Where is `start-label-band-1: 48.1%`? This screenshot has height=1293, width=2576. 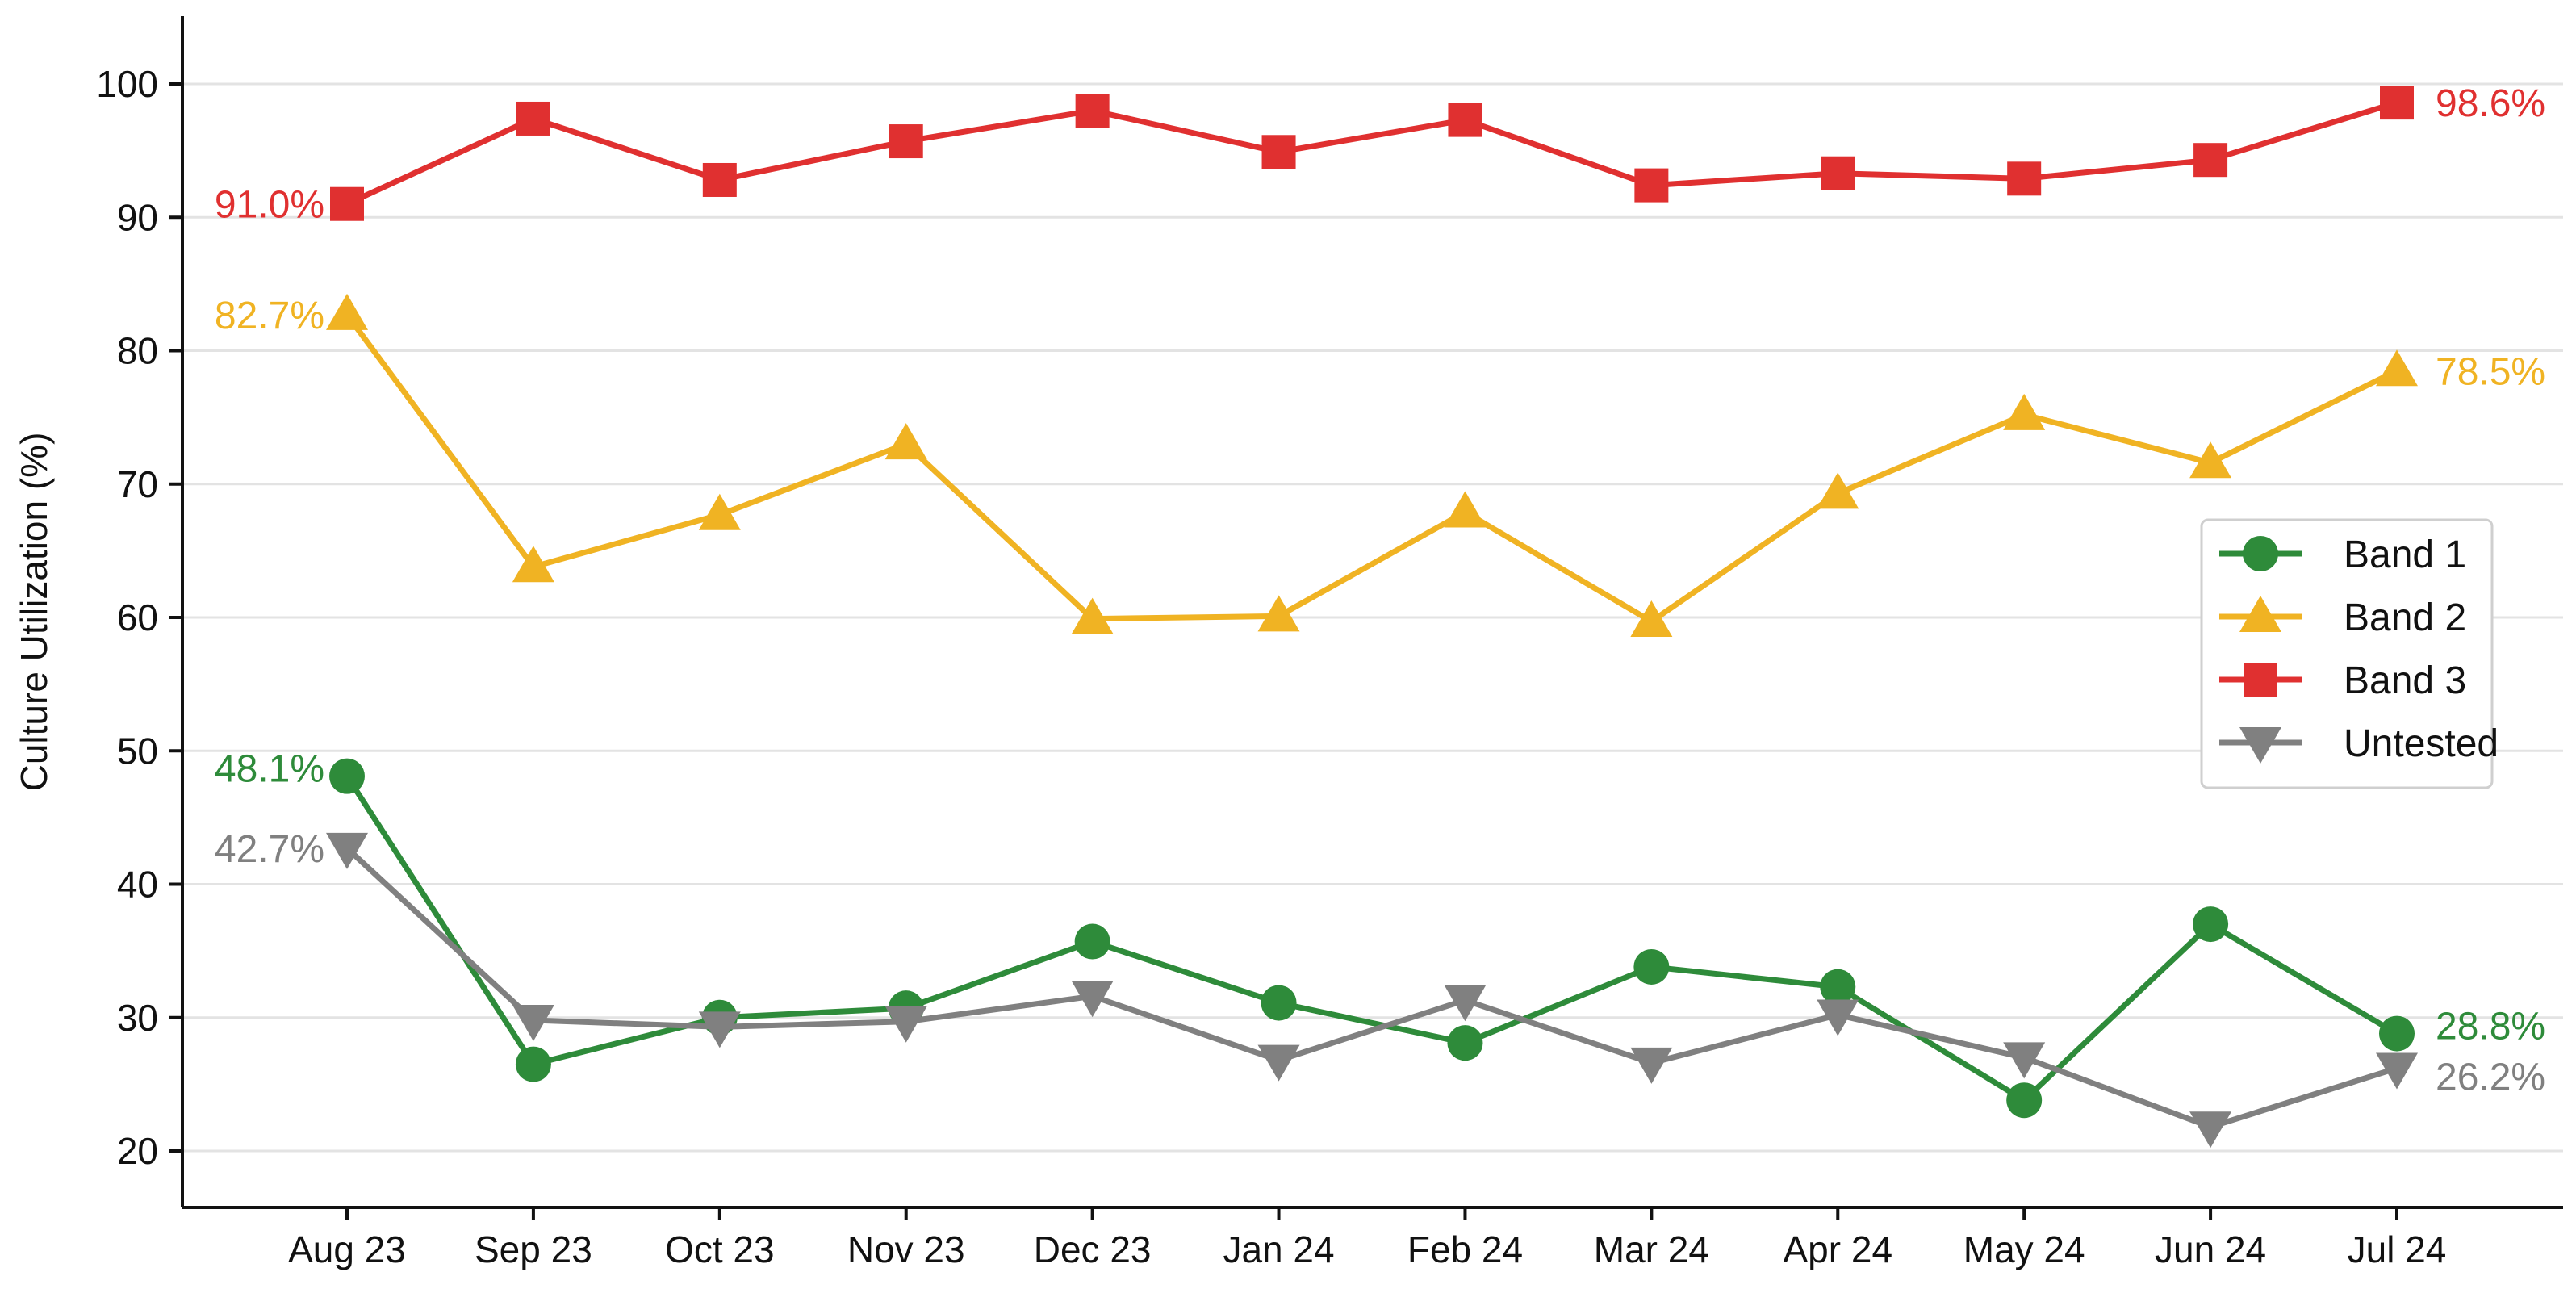 start-label-band-1: 48.1% is located at coordinates (269, 769).